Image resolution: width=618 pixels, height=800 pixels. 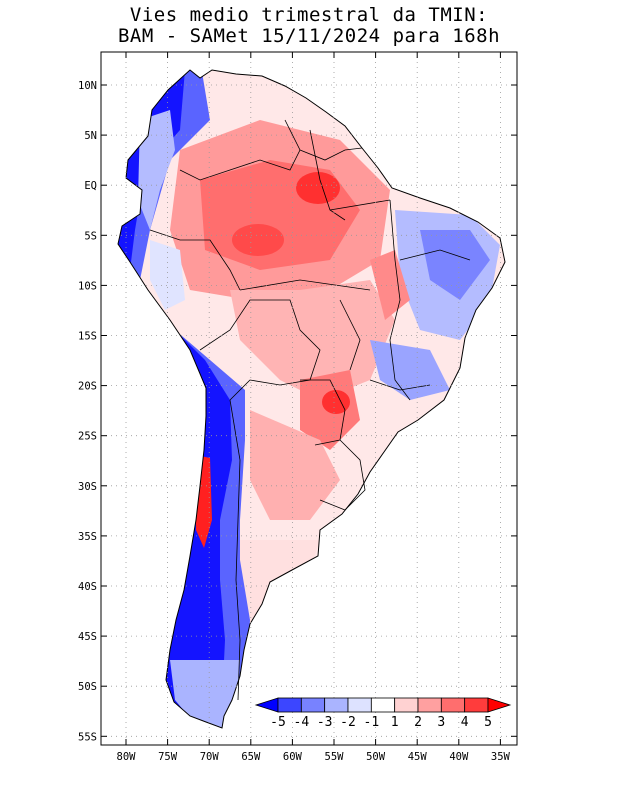 What do you see at coordinates (295, 465) in the screenshot?
I see `argentina-warm` at bounding box center [295, 465].